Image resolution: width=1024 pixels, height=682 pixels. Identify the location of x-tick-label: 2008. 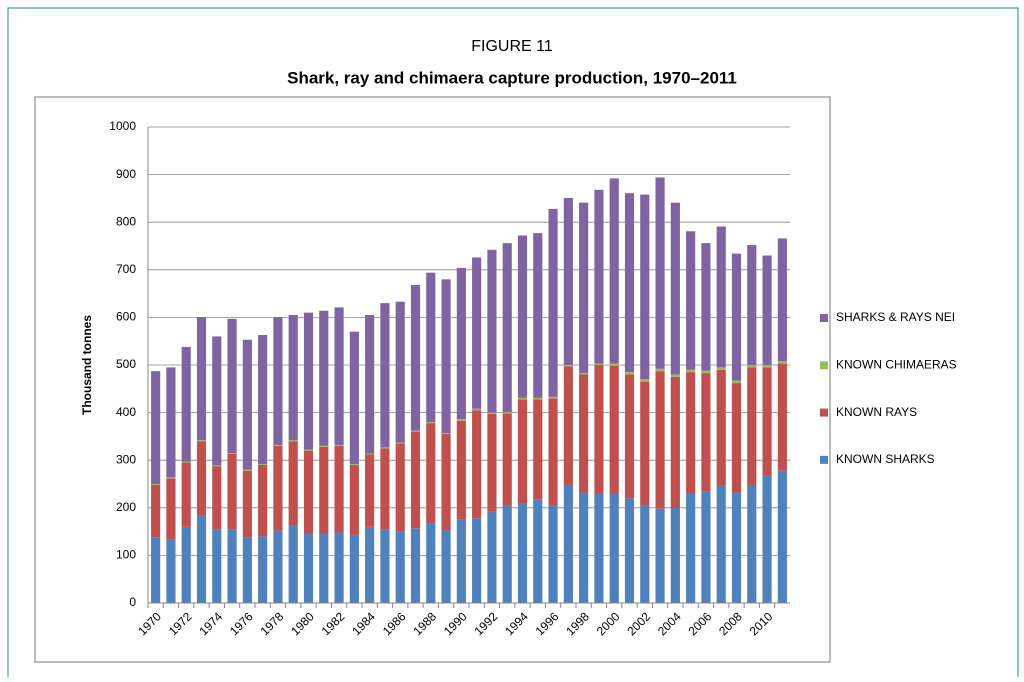
(730, 623).